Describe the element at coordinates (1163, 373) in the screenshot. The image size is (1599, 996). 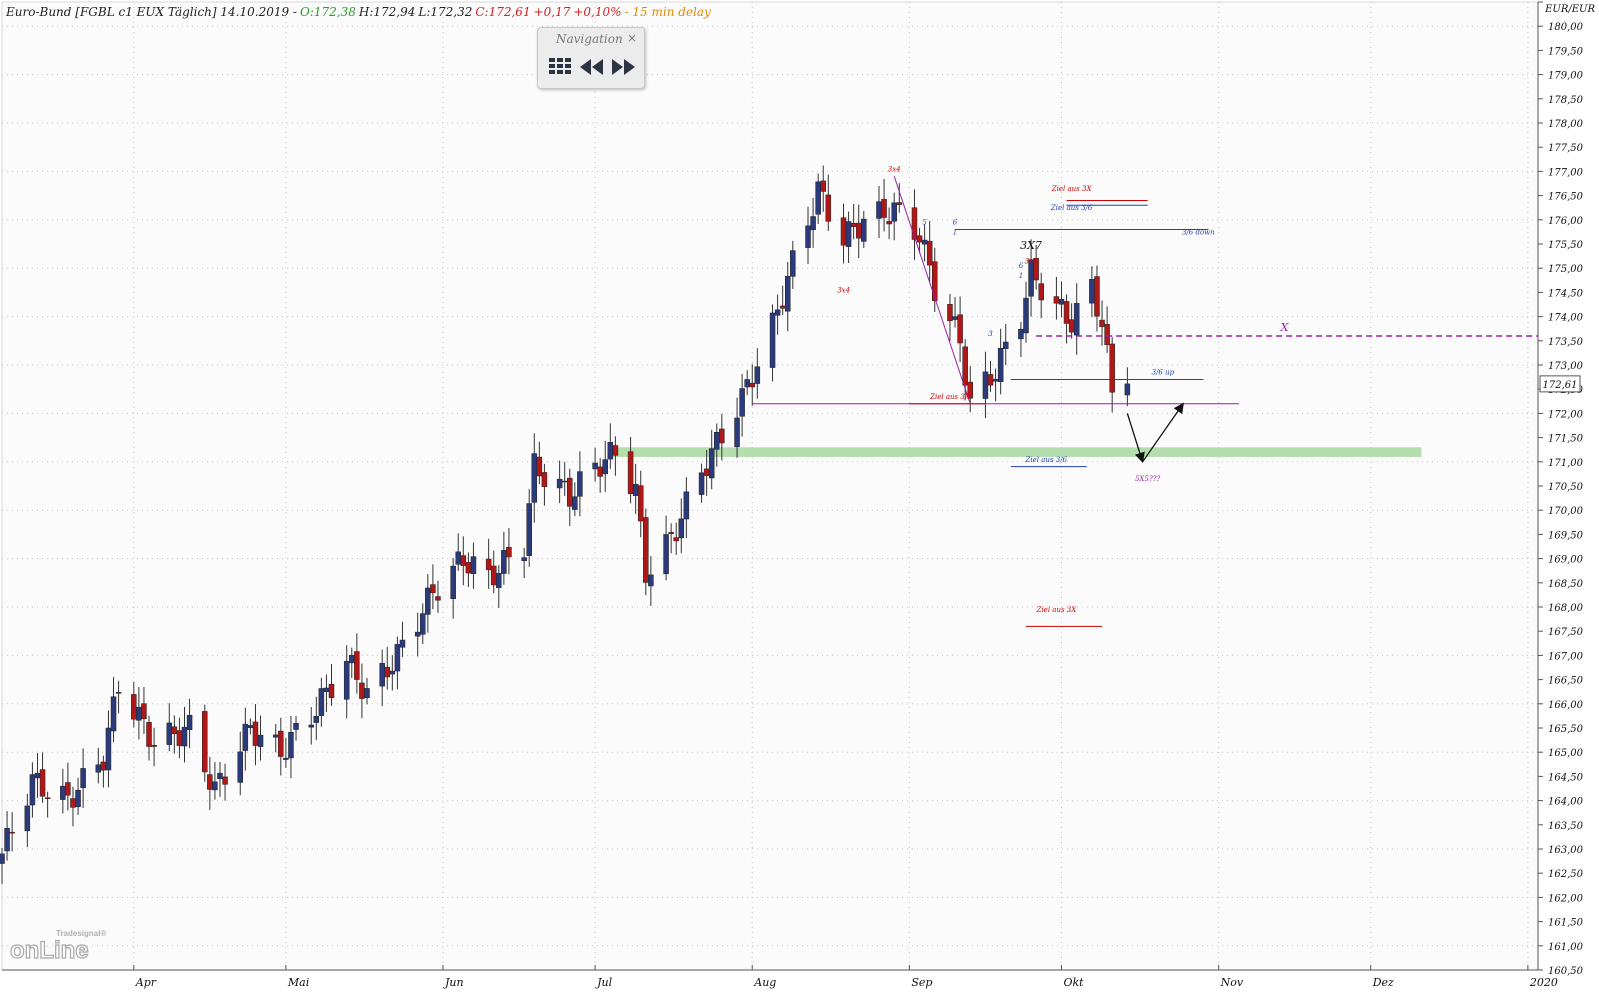
I see `chart-annotation: 3/6 up` at that location.